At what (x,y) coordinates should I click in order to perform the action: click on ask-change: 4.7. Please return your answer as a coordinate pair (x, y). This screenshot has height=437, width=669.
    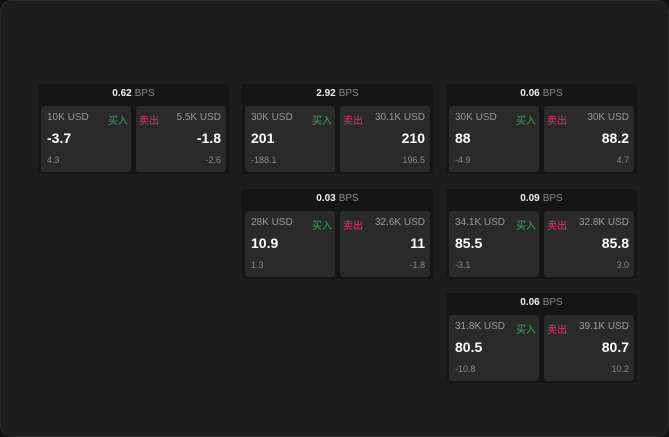
    Looking at the image, I should click on (622, 160).